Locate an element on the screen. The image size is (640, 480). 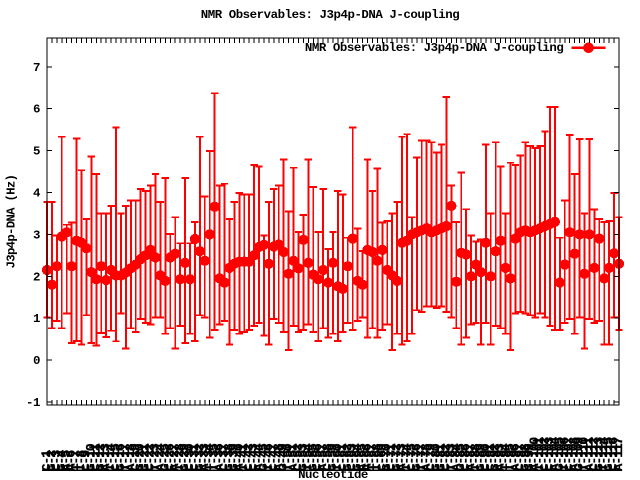
svg-text: 22 is located at coordinates (150, 450).